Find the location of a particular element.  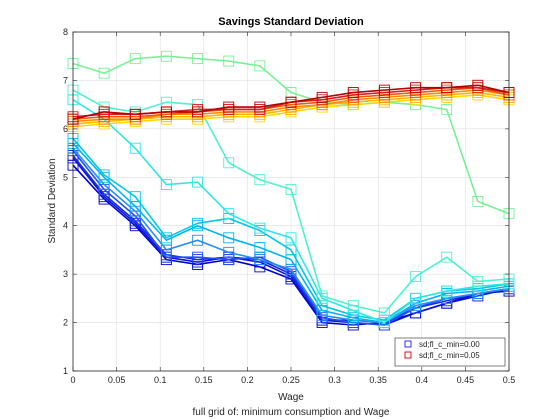

y-axis-label: Standard Deviation is located at coordinates (52, 200).